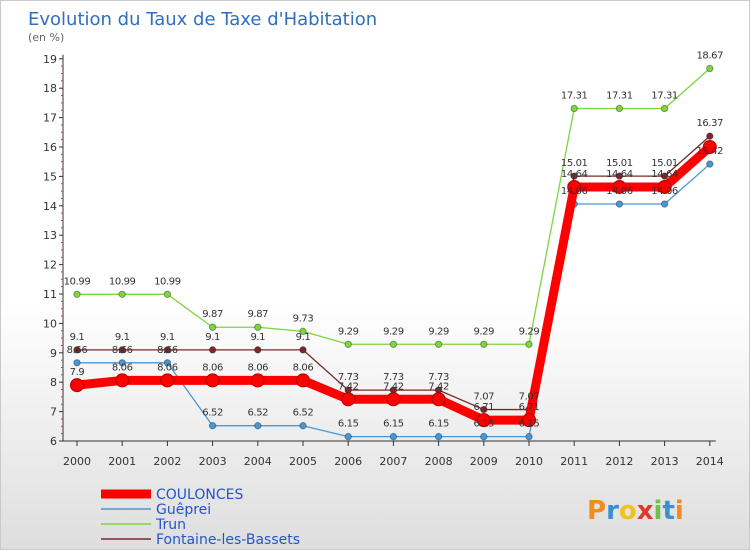 The height and width of the screenshot is (551, 750). What do you see at coordinates (228, 540) in the screenshot?
I see `legend-label: Fontaine-les-Bassets` at bounding box center [228, 540].